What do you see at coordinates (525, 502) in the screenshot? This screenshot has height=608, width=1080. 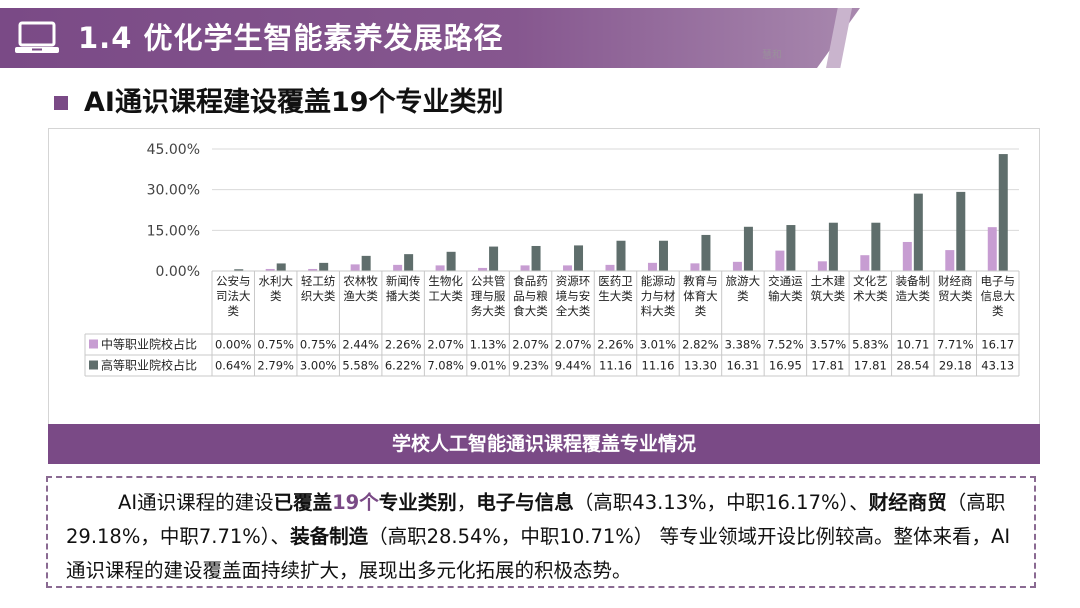 I see `summary-highlight-electronics: 电子与信息` at bounding box center [525, 502].